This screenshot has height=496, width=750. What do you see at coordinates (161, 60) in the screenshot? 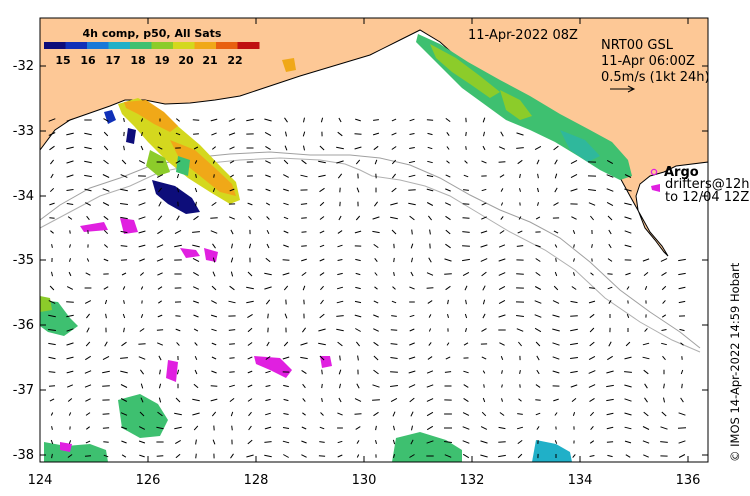
I see `legend-label: 19` at bounding box center [161, 60].